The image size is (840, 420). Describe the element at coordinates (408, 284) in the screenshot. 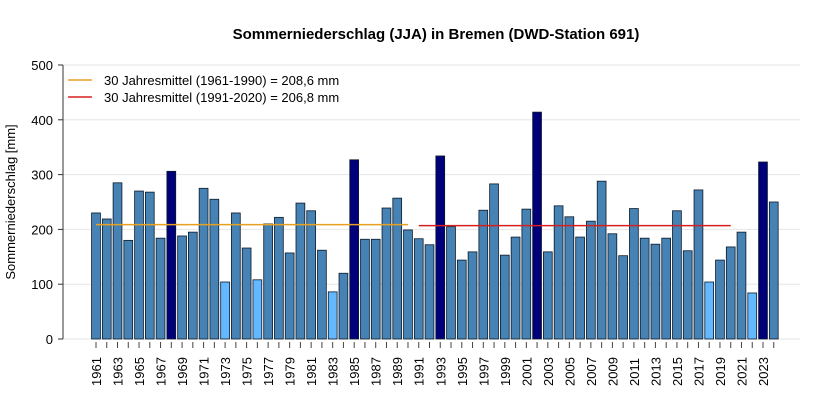

I see `bar-1990` at that location.